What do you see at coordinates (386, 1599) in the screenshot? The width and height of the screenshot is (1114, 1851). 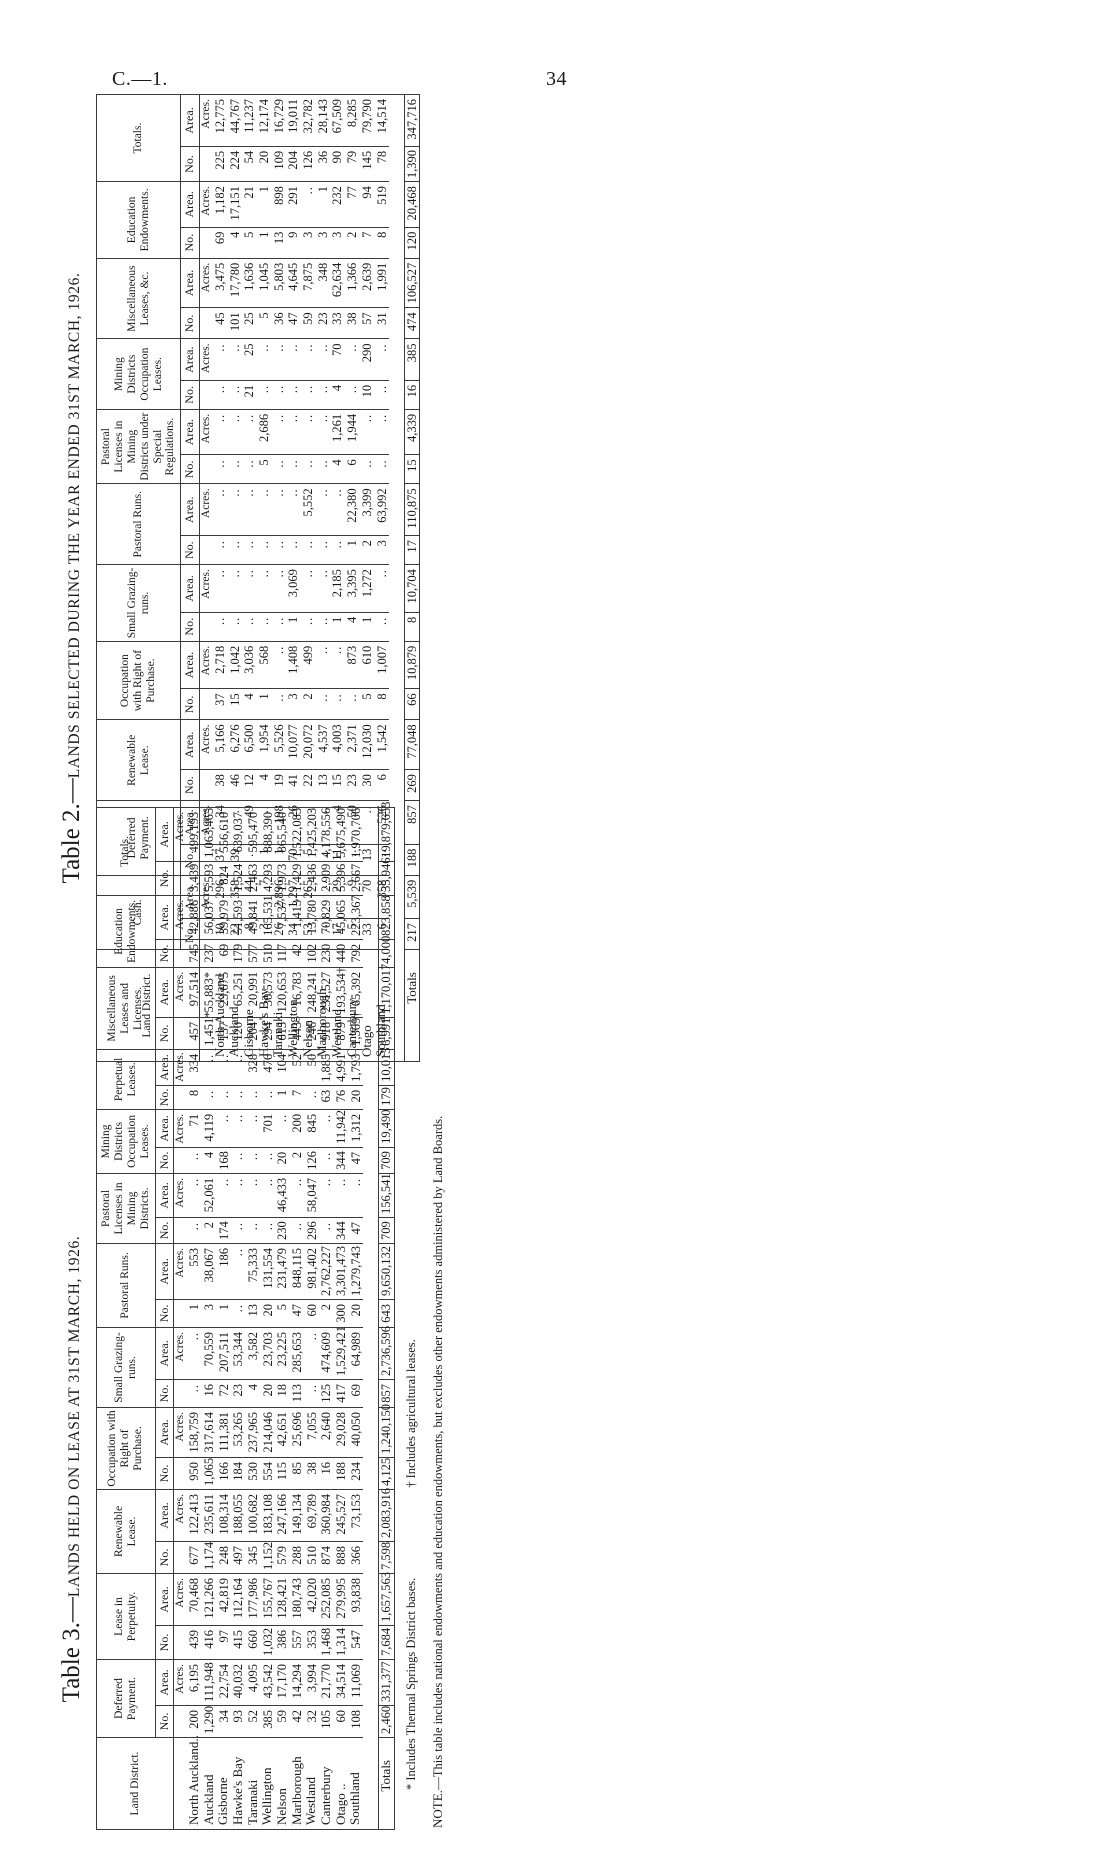 I see `table3-total-3: 1,657,563` at bounding box center [386, 1599].